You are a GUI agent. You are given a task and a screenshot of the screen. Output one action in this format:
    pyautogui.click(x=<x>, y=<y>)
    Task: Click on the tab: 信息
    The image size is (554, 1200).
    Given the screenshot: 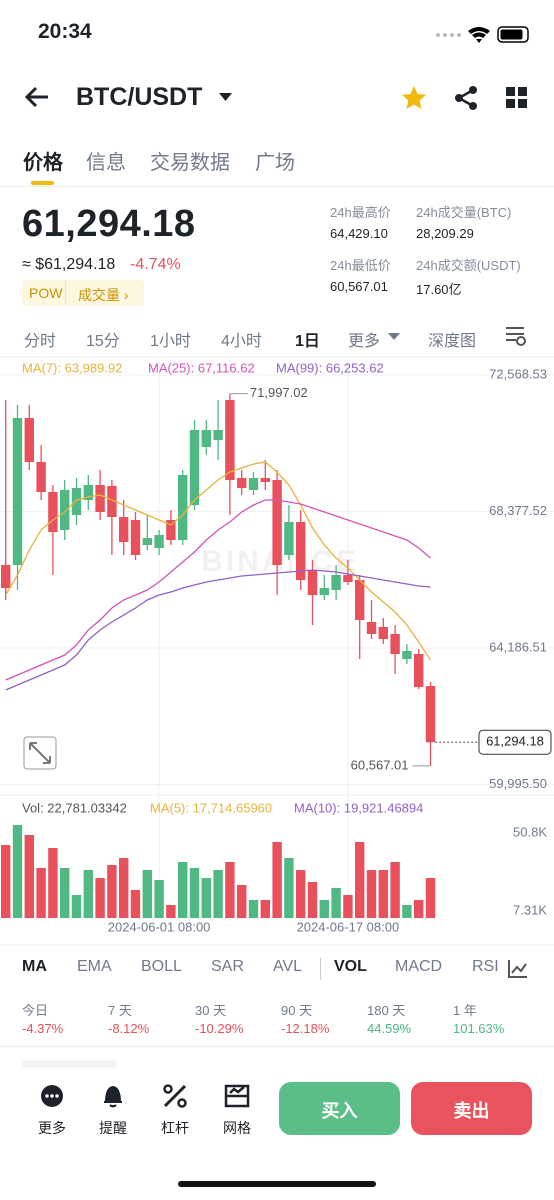 What is the action you would take?
    pyautogui.click(x=106, y=163)
    